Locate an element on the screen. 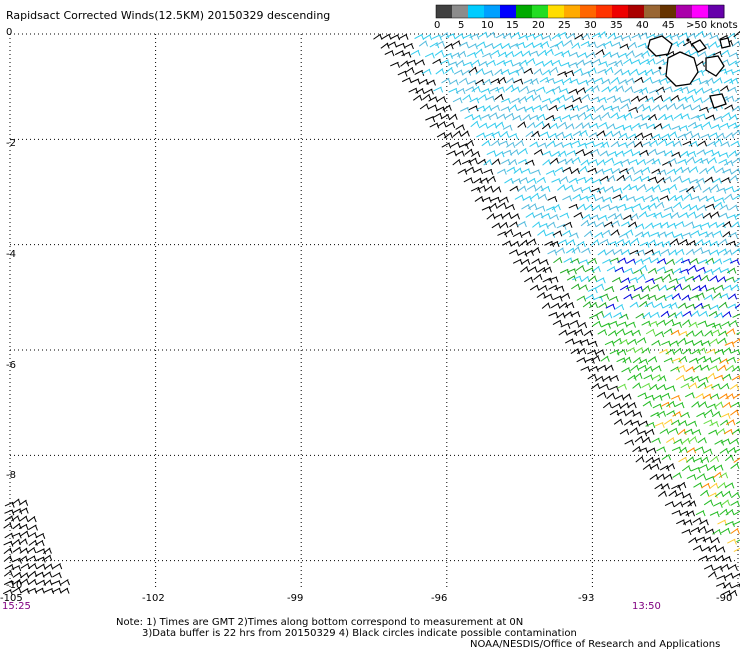 The height and width of the screenshot is (650, 740). end-time-label: 13:50 is located at coordinates (646, 606).